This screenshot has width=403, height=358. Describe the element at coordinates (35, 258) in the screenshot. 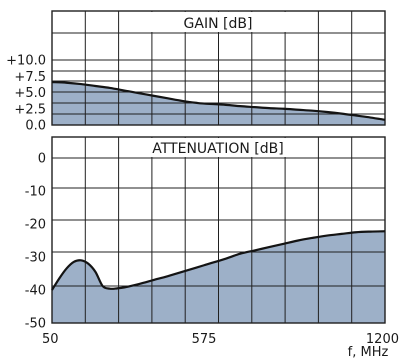

I see `attenuation-y-tick-label: -30` at that location.